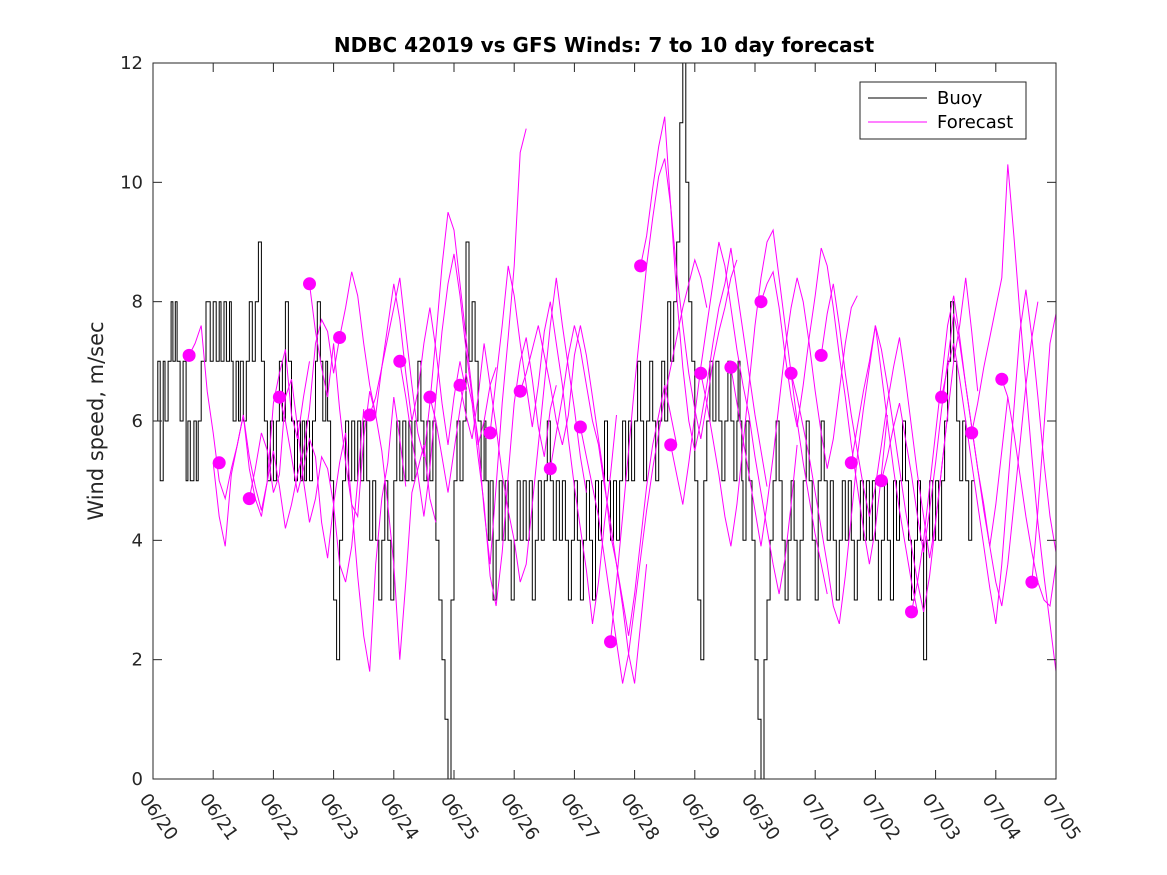 The height and width of the screenshot is (875, 1167). What do you see at coordinates (960, 98) in the screenshot?
I see `legend-buoy-label: Buoy` at bounding box center [960, 98].